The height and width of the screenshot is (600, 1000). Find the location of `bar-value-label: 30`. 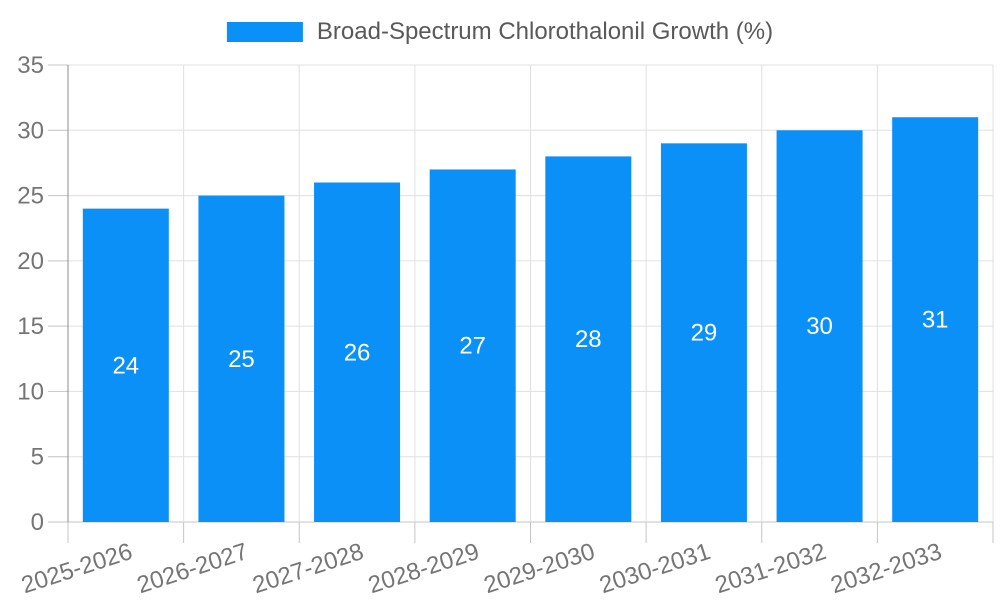

bar-value-label: 30 is located at coordinates (819, 326).